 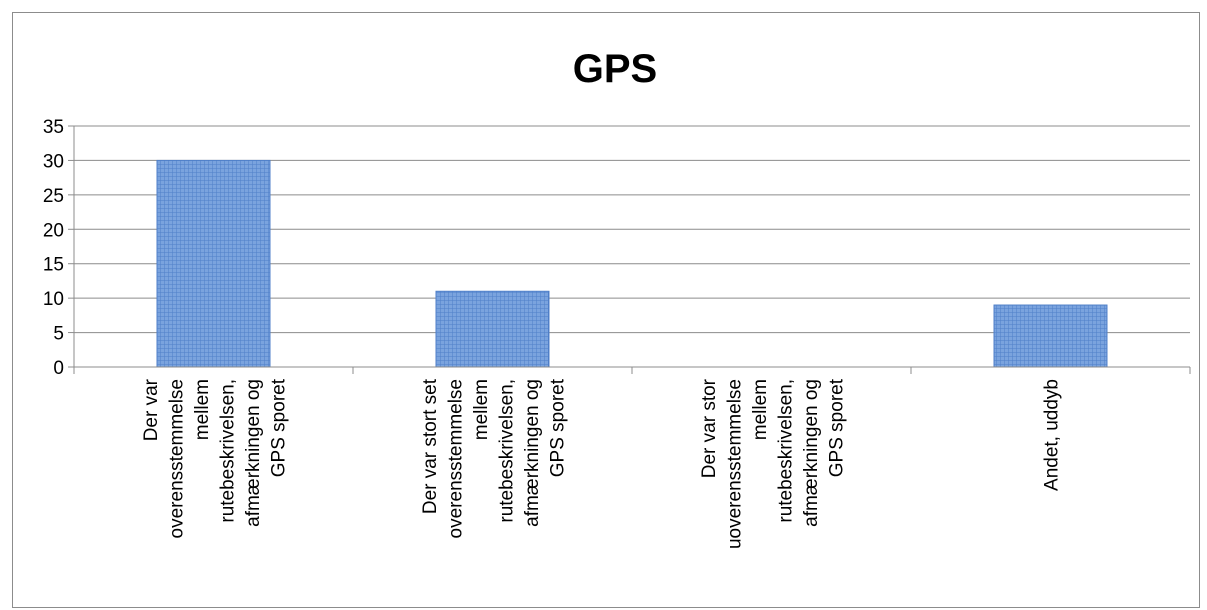 What do you see at coordinates (151, 409) in the screenshot?
I see `x-category-label-line: Der var` at bounding box center [151, 409].